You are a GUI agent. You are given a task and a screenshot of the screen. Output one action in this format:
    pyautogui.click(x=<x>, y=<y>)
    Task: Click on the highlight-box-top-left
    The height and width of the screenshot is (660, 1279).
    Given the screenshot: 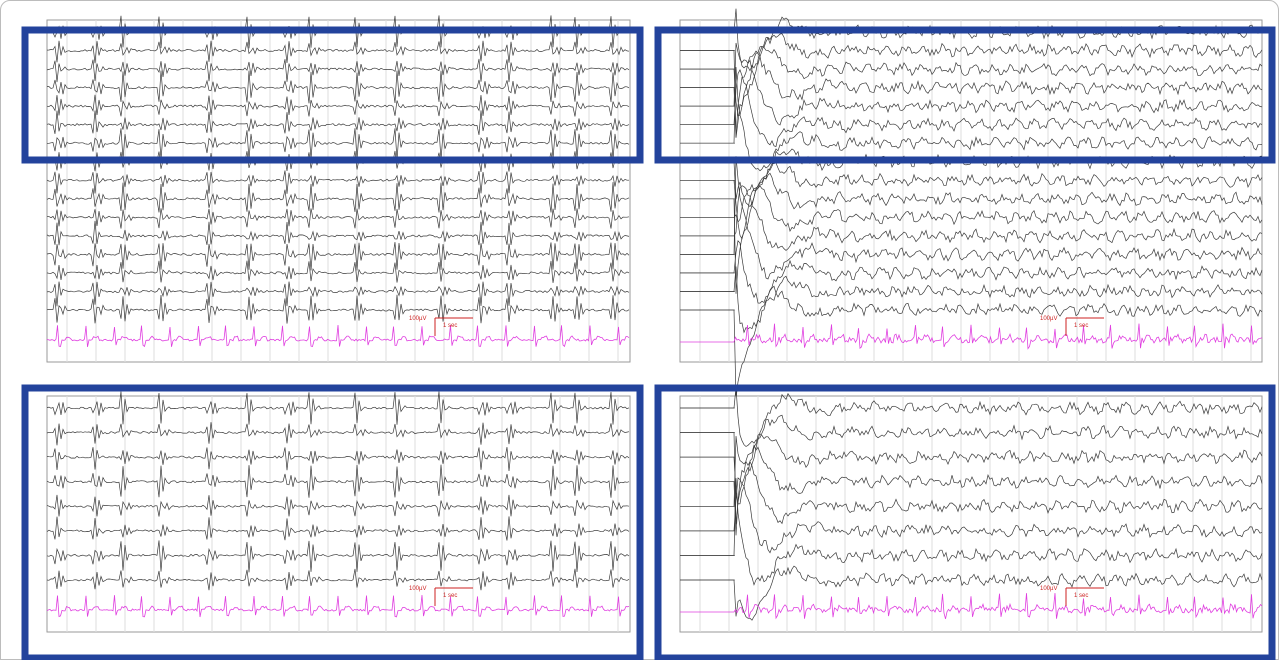 What is the action you would take?
    pyautogui.click(x=332, y=95)
    